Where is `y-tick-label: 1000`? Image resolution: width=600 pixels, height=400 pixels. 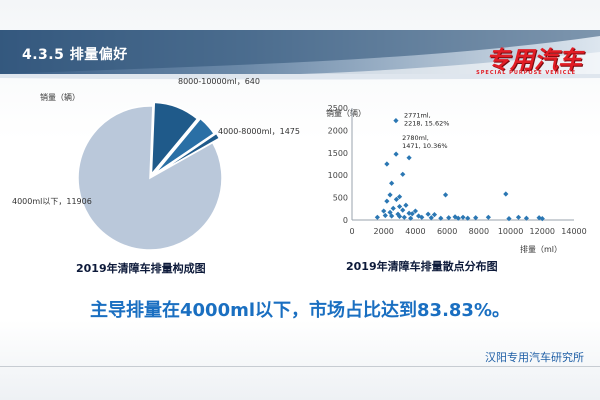 y-tick-label: 1000 is located at coordinates (338, 175).